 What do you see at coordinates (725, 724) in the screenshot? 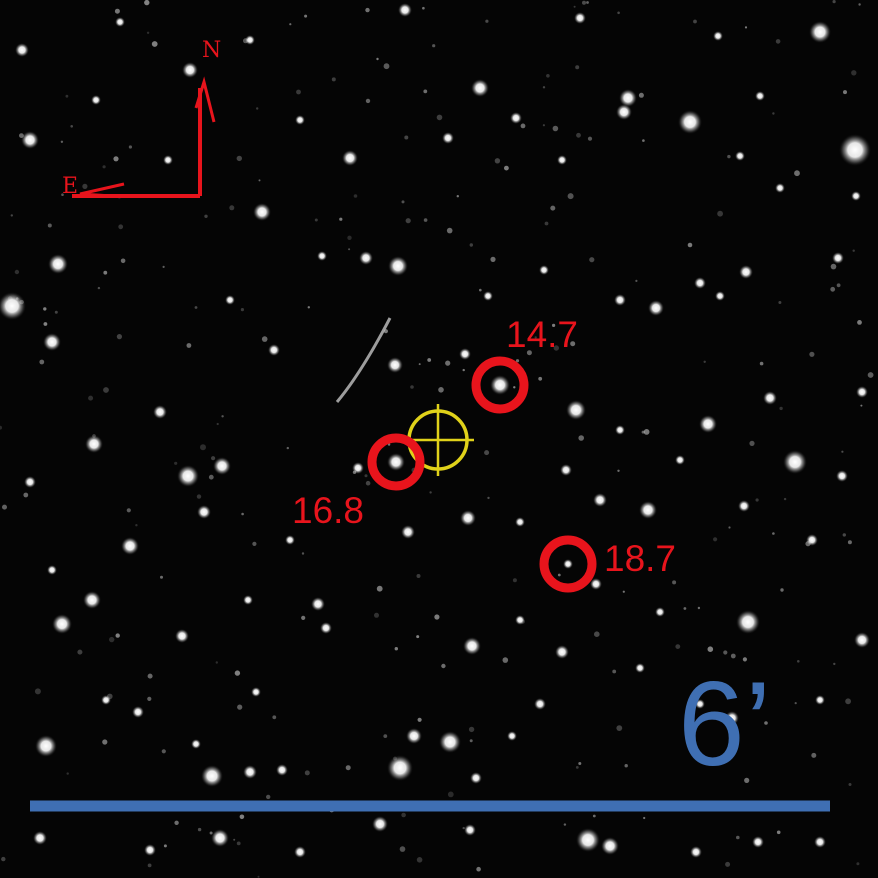
I see `scale-bar-label: 6’` at bounding box center [725, 724].